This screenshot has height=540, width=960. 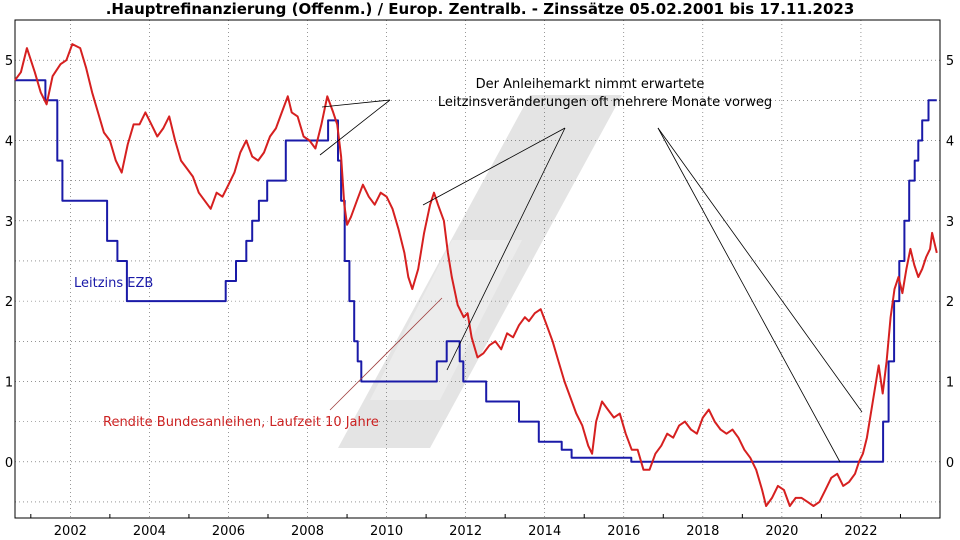 I want to click on y-axis-right: 0 1 2 3 4 5, so click(x=950, y=262).